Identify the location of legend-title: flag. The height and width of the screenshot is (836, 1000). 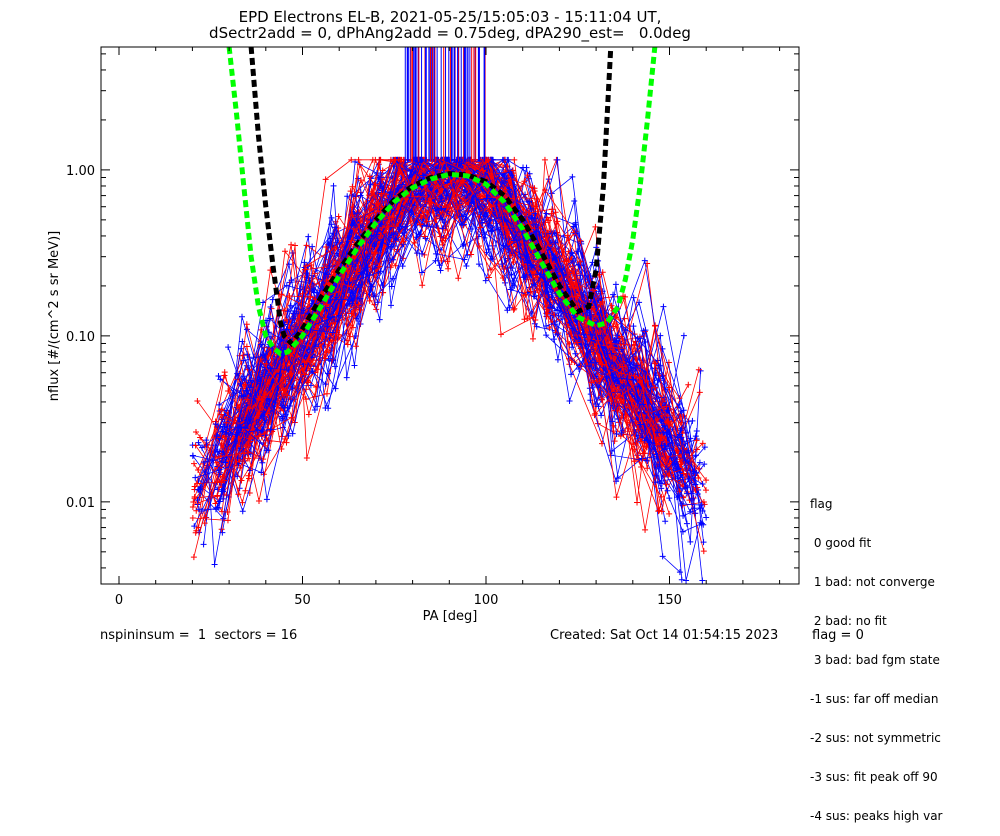
(821, 504).